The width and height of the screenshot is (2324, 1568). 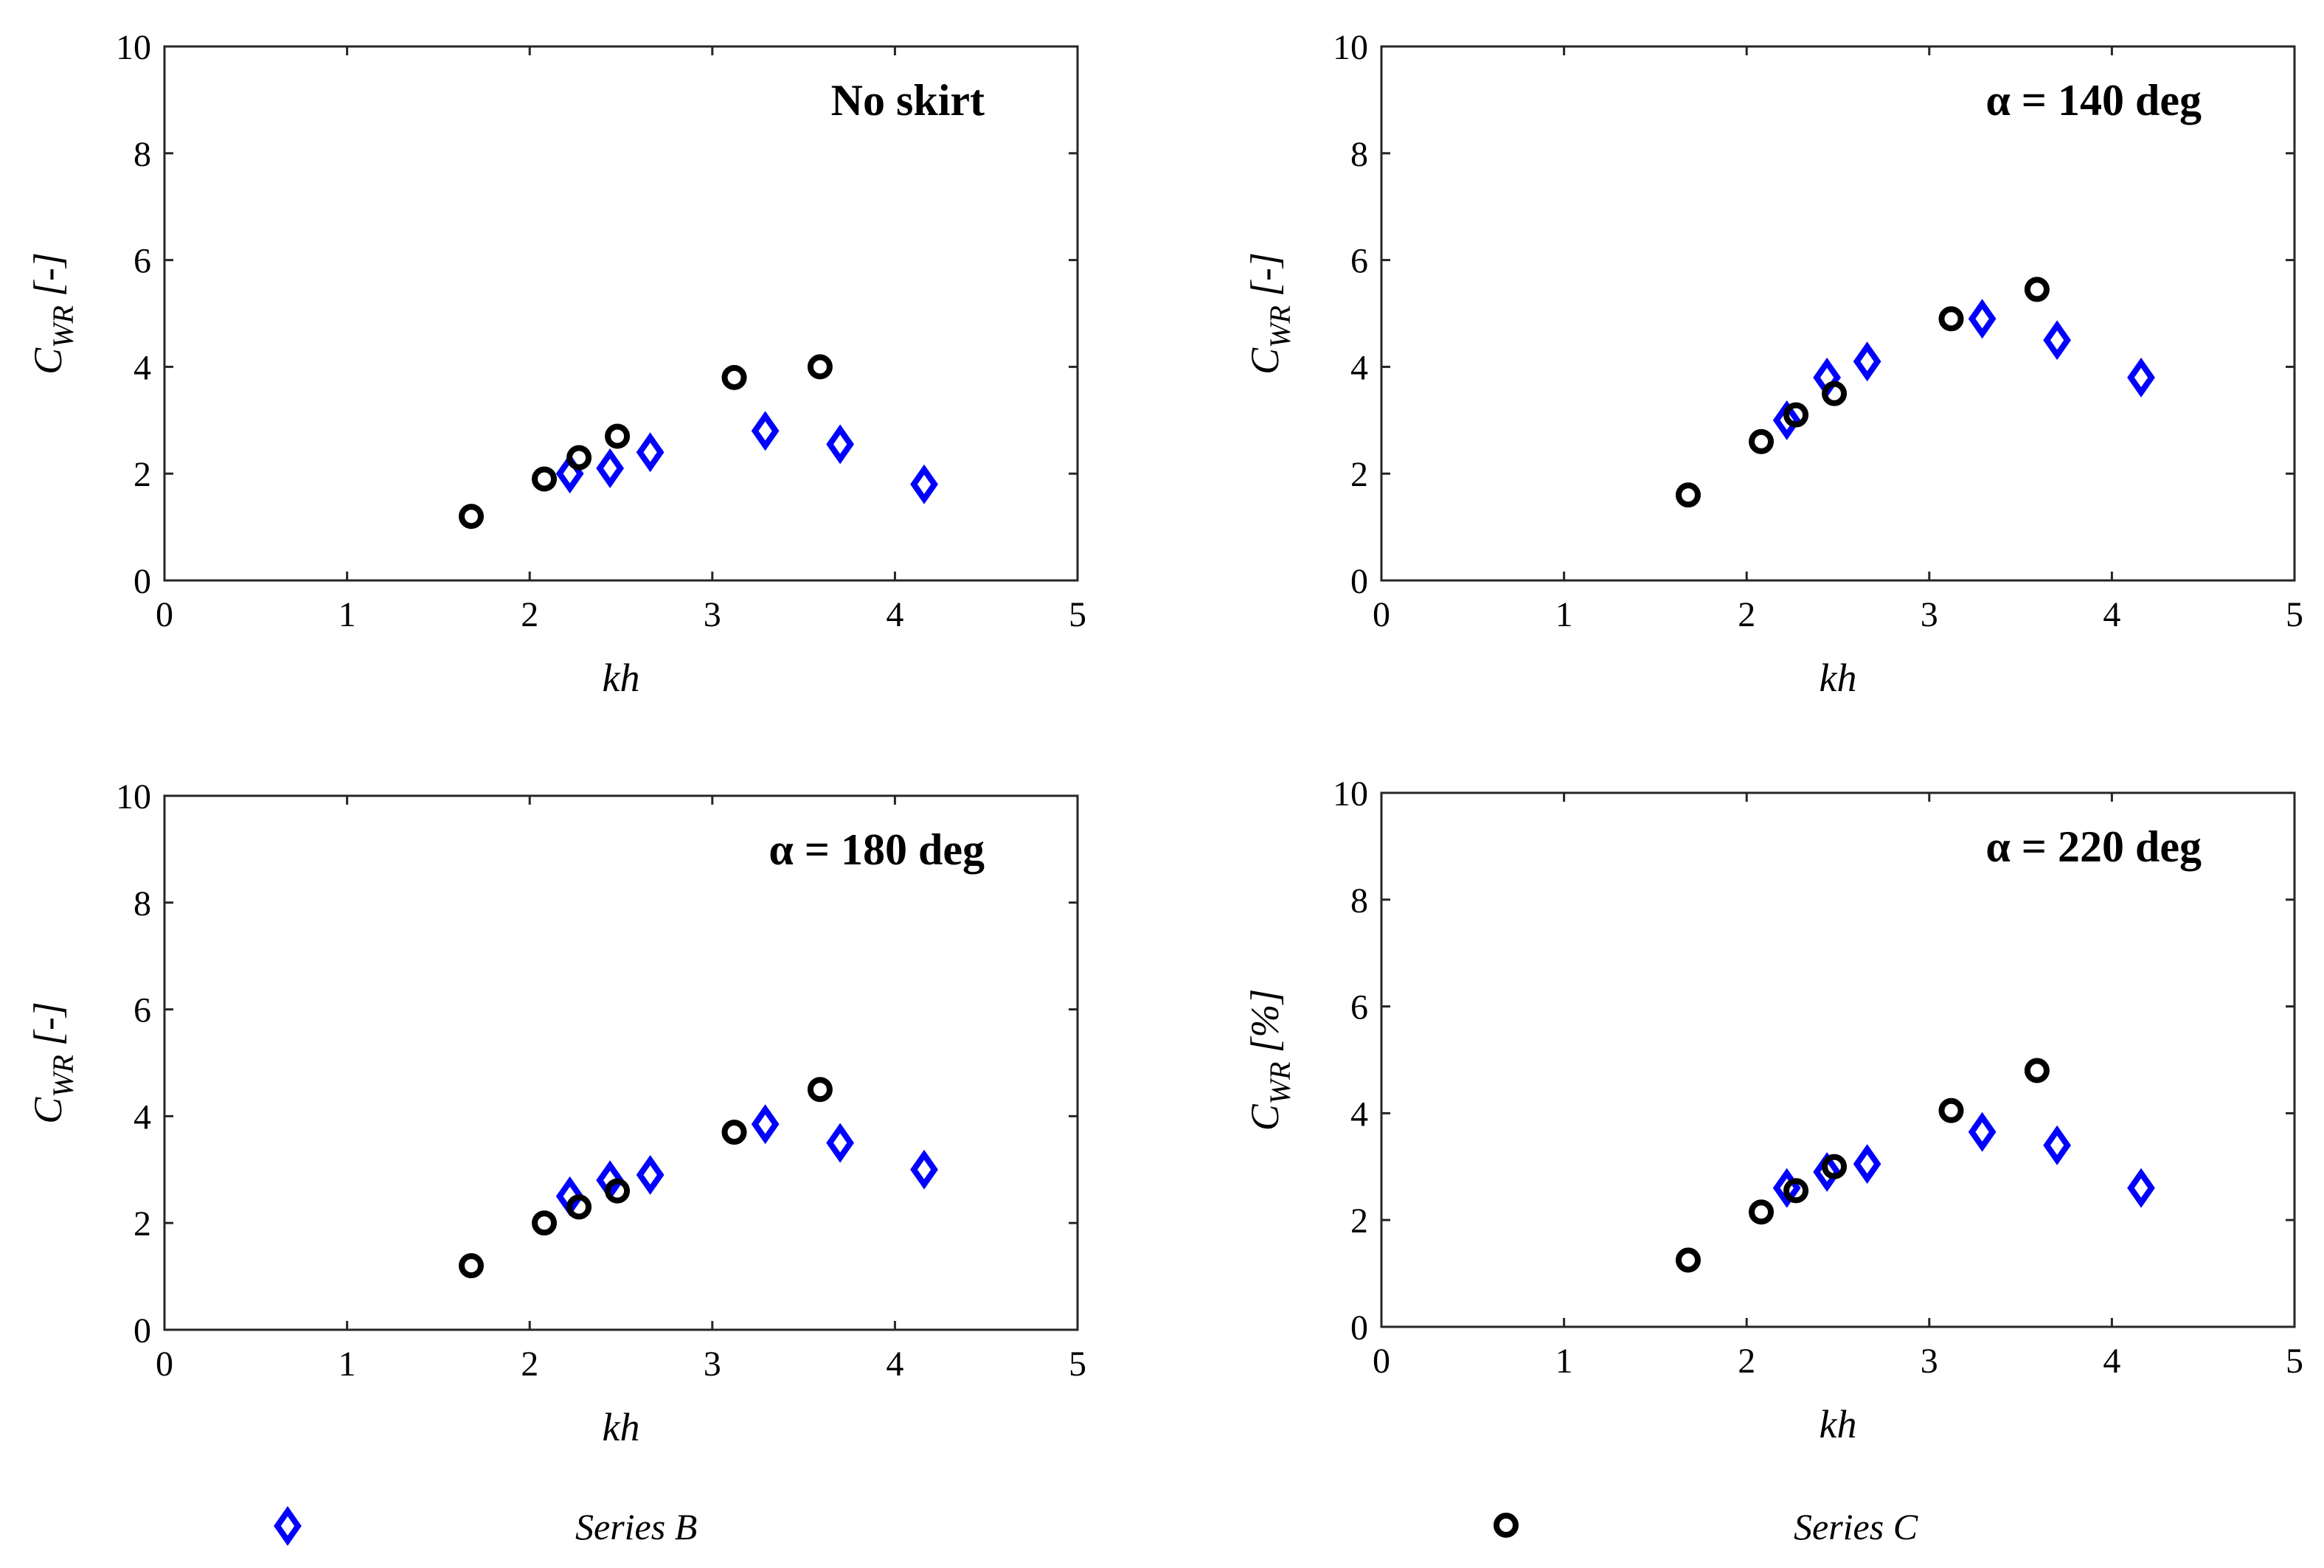 What do you see at coordinates (2093, 846) in the screenshot?
I see `panel-title: α = 220 deg` at bounding box center [2093, 846].